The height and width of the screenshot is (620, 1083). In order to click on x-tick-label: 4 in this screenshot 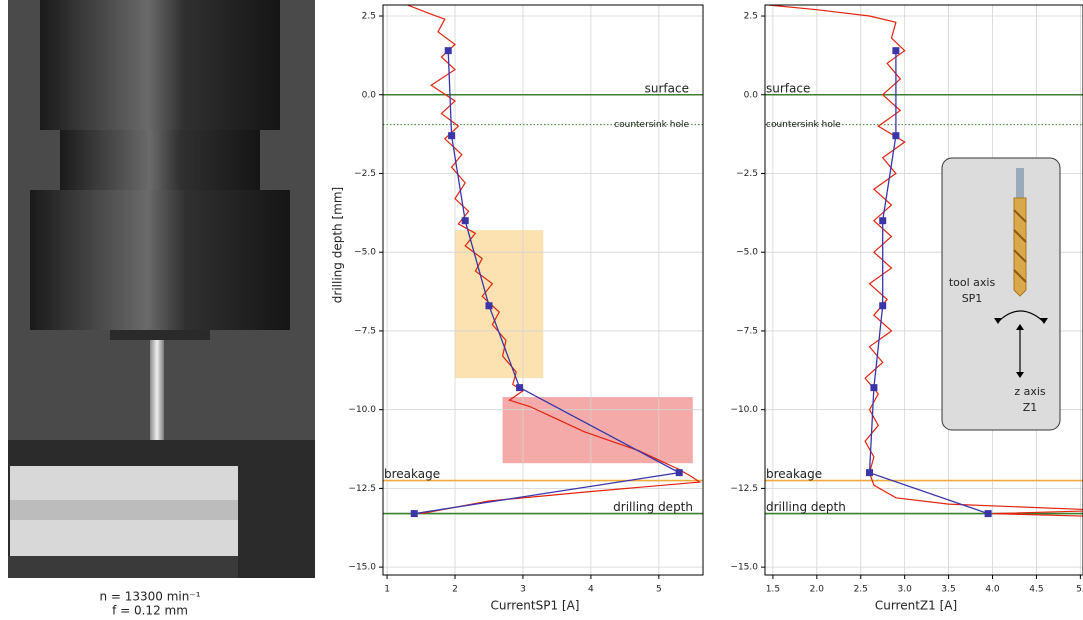, I will do `click(591, 590)`.